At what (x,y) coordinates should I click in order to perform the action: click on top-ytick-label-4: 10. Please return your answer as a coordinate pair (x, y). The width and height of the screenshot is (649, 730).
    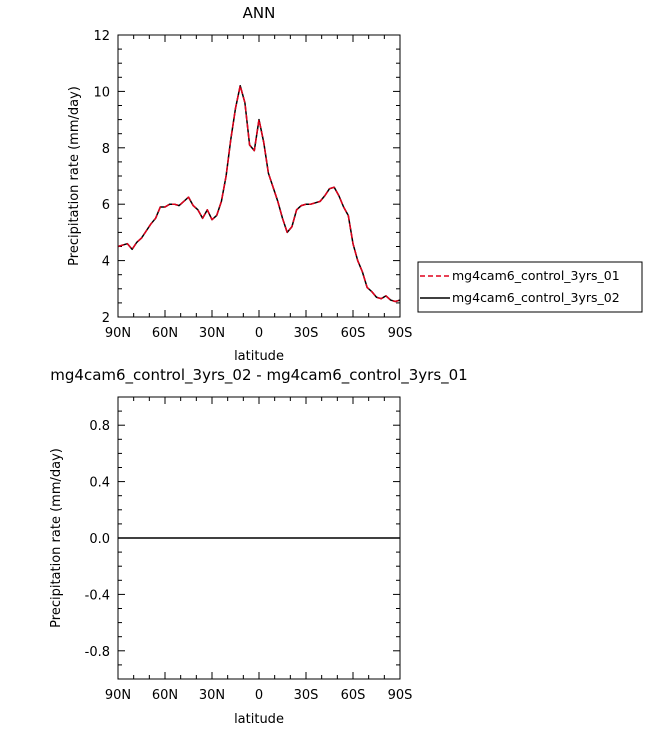
    Looking at the image, I should click on (101, 92).